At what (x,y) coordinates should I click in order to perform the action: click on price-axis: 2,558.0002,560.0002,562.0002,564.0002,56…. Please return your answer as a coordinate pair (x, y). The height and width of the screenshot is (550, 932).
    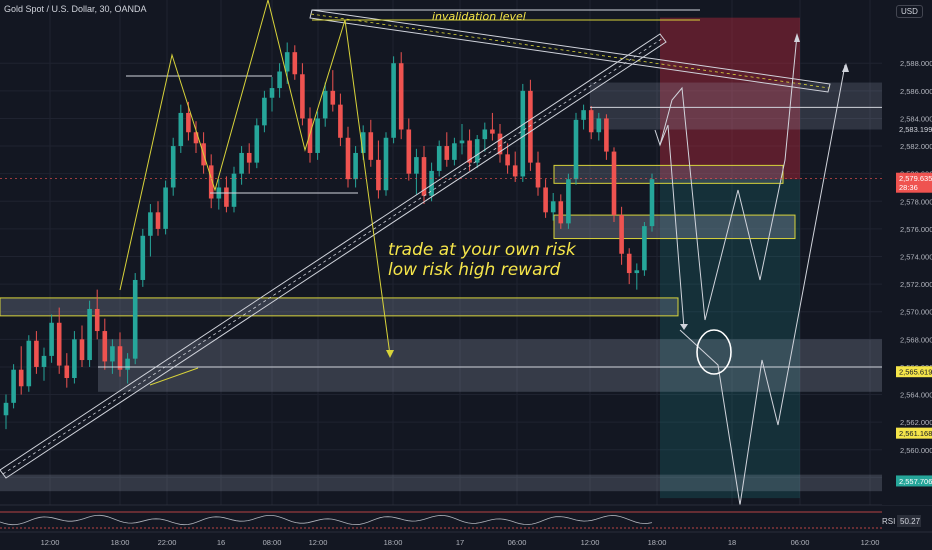
    Looking at the image, I should click on (907, 252).